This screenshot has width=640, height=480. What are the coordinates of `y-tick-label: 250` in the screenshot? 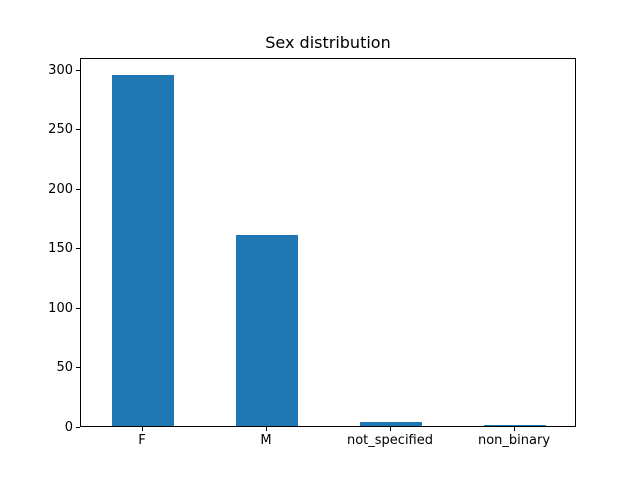 It's located at (60, 129).